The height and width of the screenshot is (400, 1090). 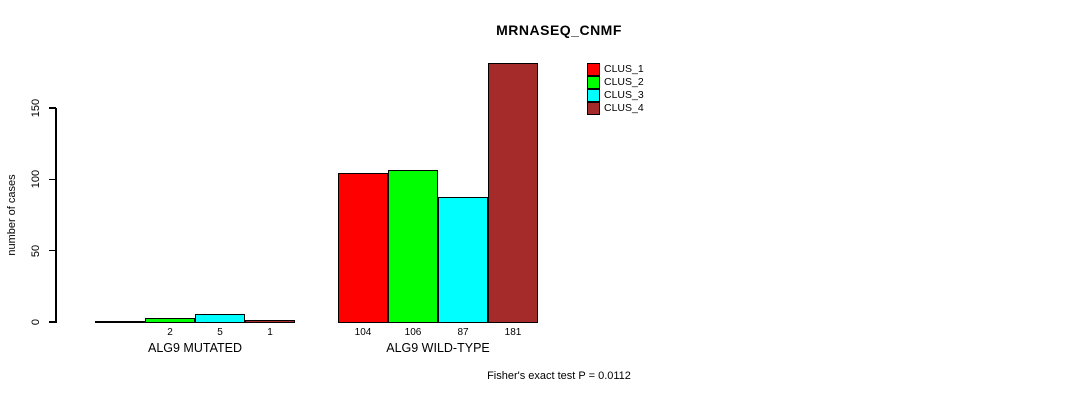 I want to click on bar-value-label-clus_1-alg9-wild-type: 104, so click(x=363, y=332).